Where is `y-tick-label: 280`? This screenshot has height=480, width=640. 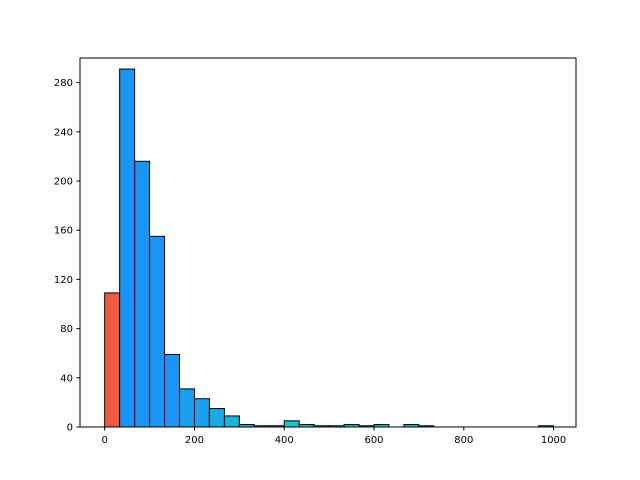 y-tick-label: 280 is located at coordinates (63, 83).